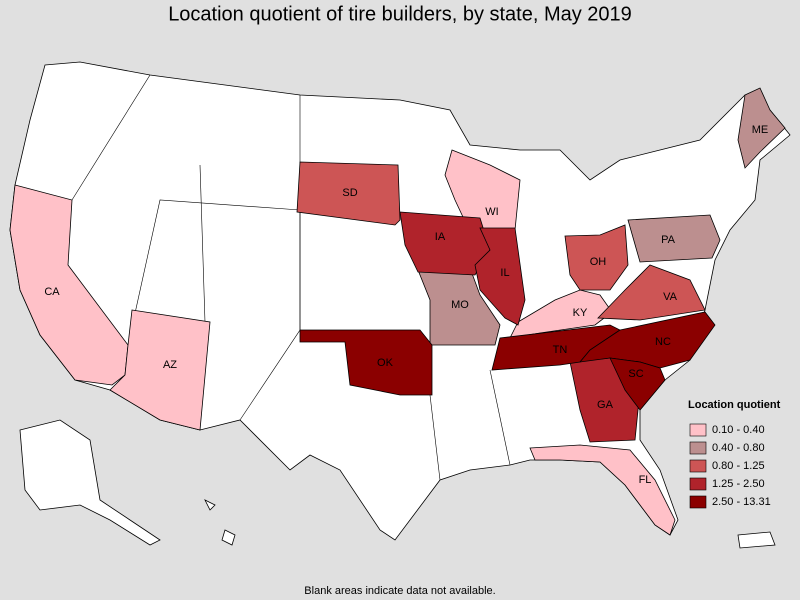  Describe the element at coordinates (440, 237) in the screenshot. I see `state-label: IA` at that location.